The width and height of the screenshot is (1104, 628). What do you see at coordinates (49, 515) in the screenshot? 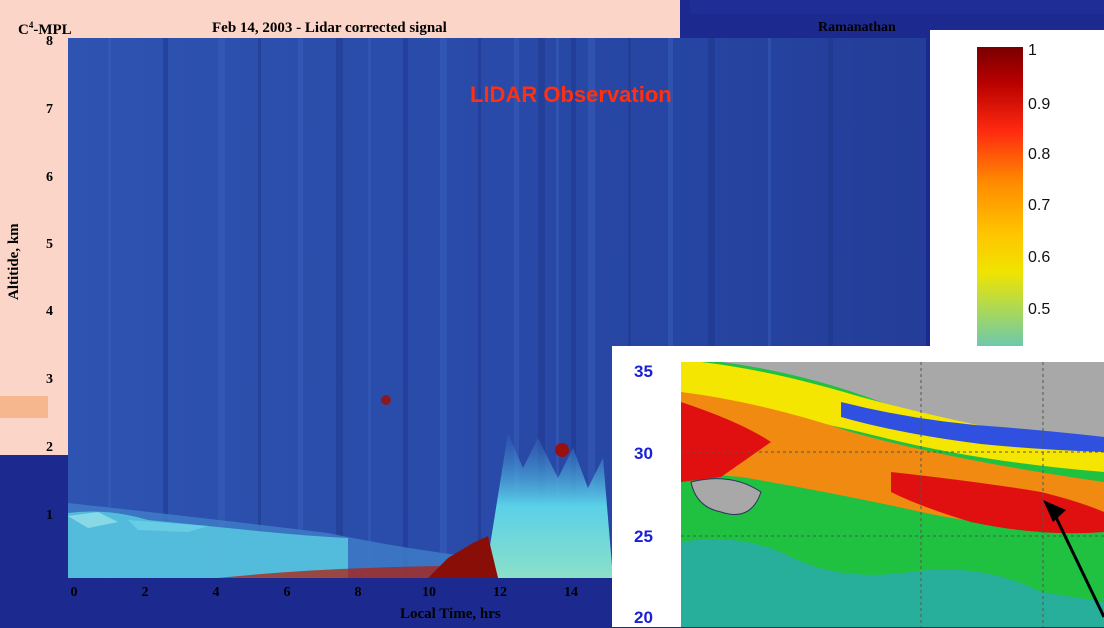
I see `y-tick: 1` at bounding box center [49, 515].